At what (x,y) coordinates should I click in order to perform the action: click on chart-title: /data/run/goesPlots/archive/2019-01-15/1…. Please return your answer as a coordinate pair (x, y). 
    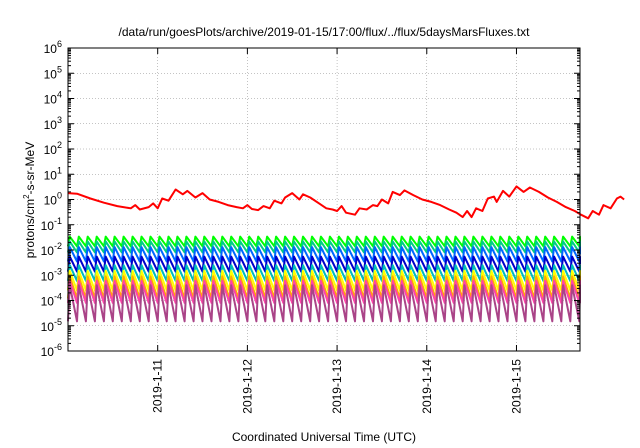
    Looking at the image, I should click on (325, 32).